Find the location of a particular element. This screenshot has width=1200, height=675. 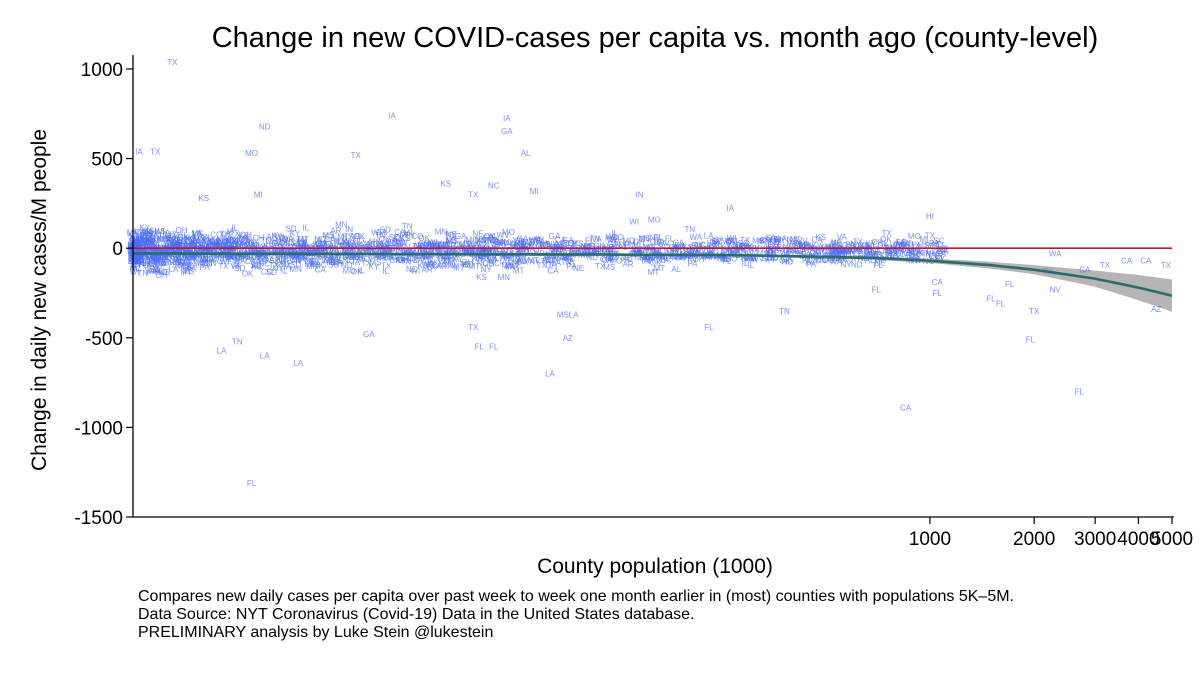

scatter-point: OH is located at coordinates (161, 257).